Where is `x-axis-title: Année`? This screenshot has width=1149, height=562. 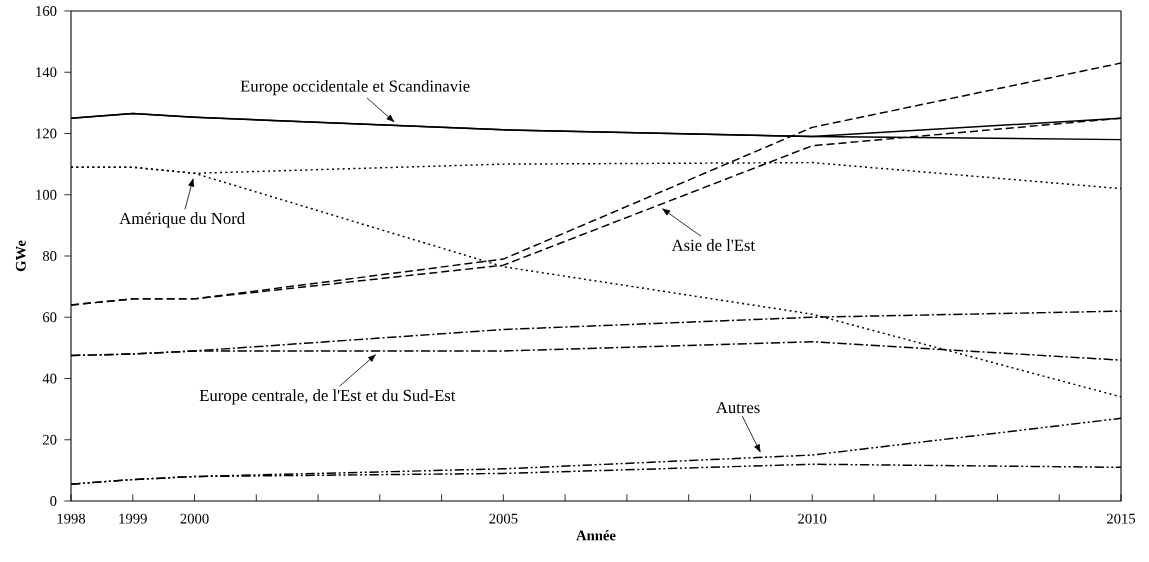 x-axis-title: Année is located at coordinates (596, 535).